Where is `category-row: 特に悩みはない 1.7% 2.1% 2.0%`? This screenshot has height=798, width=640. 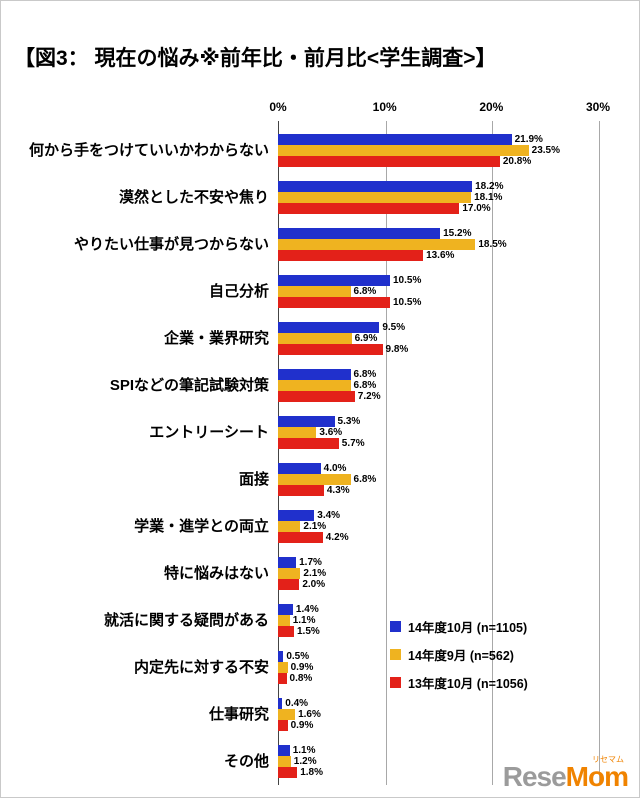
category-row: 特に悩みはない 1.7% 2.1% 2.0% is located at coordinates (320, 573).